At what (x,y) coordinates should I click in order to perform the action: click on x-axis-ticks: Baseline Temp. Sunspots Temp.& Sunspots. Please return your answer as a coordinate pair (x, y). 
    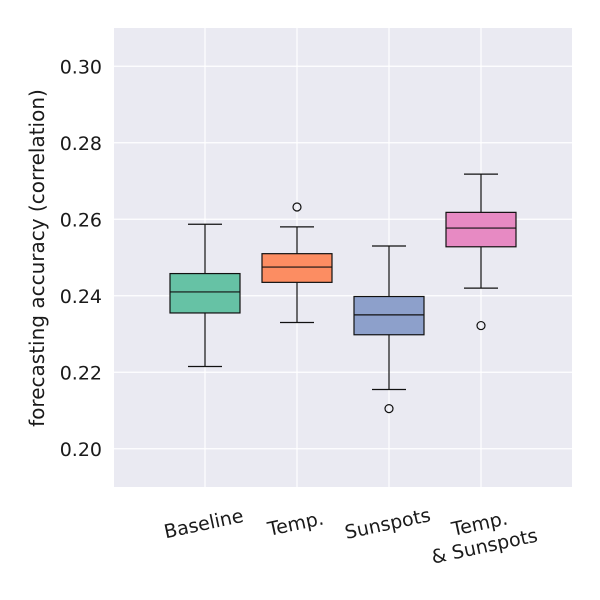
    Looking at the image, I should click on (351, 535).